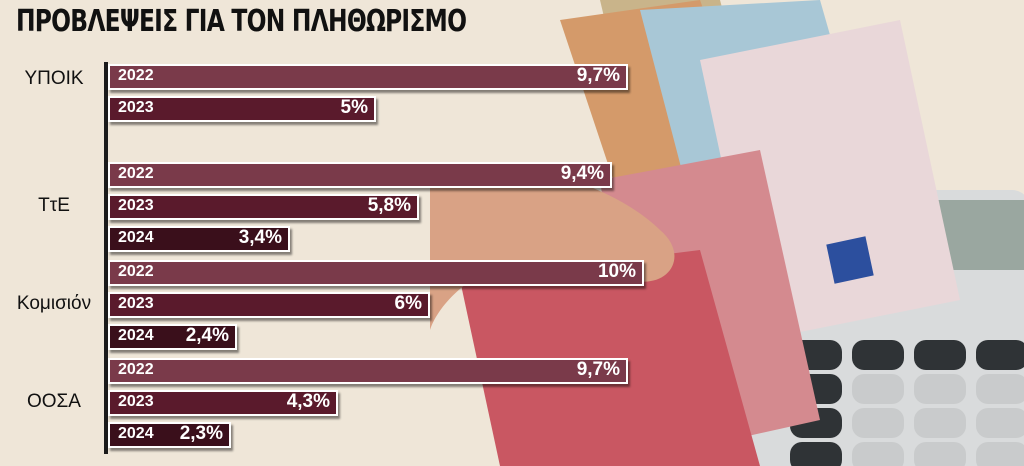 Image resolution: width=1024 pixels, height=466 pixels. I want to click on bar-value-label: 9,4%, so click(582, 173).